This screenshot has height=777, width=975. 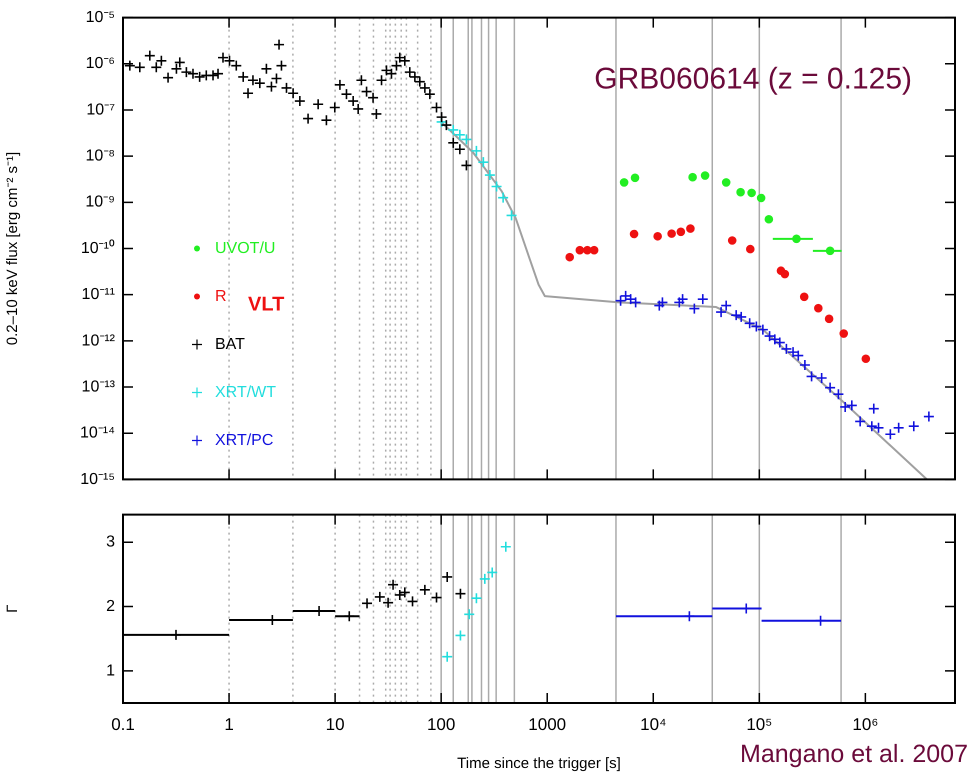 I want to click on y-tick-label: 1, so click(x=111, y=671).